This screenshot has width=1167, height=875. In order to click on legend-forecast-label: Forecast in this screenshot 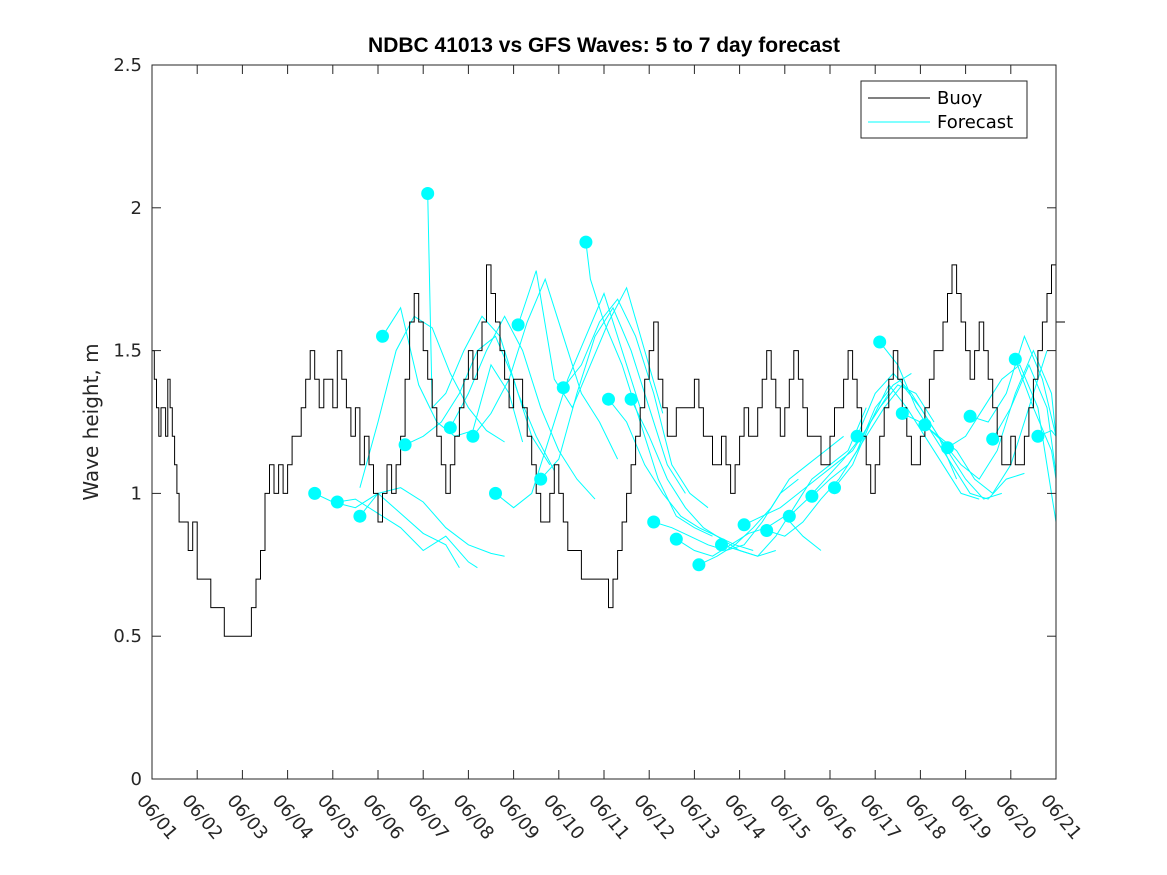, I will do `click(975, 122)`.